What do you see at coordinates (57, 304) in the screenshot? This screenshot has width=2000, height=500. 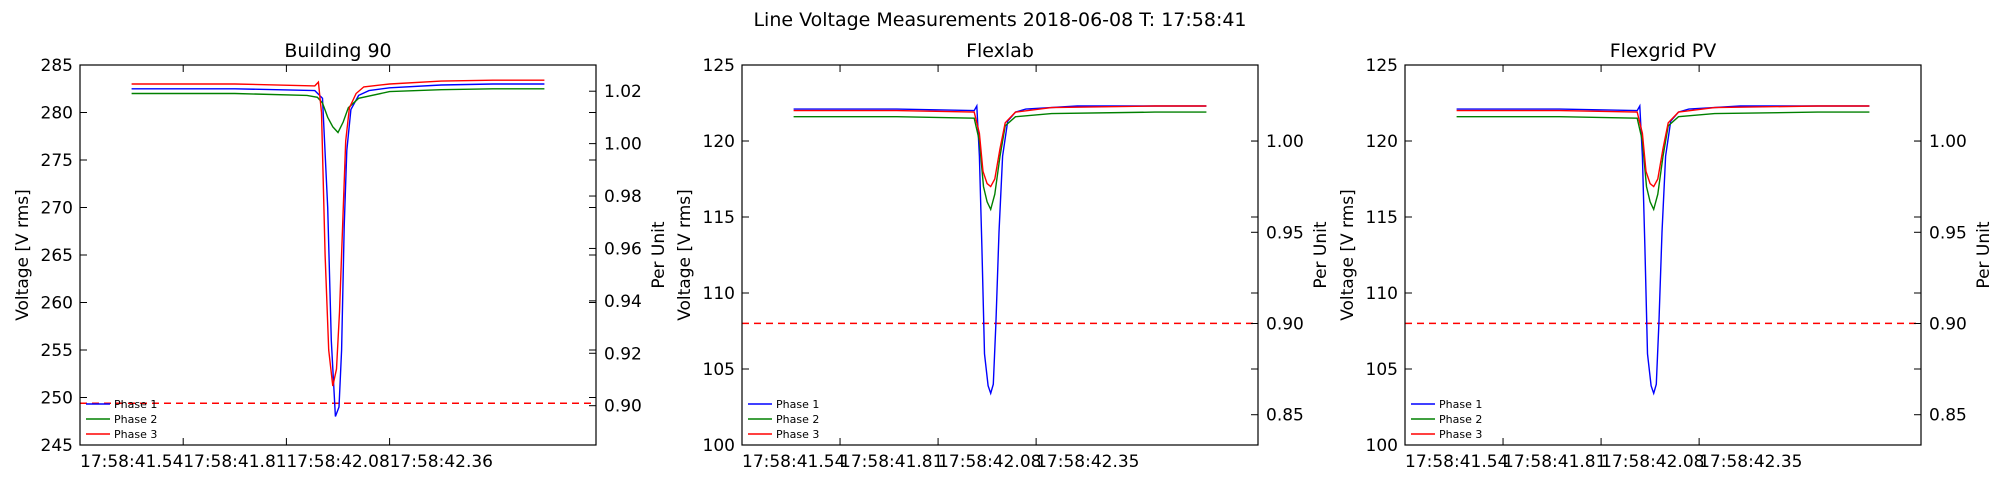 I see `y-tick-label: 260` at bounding box center [57, 304].